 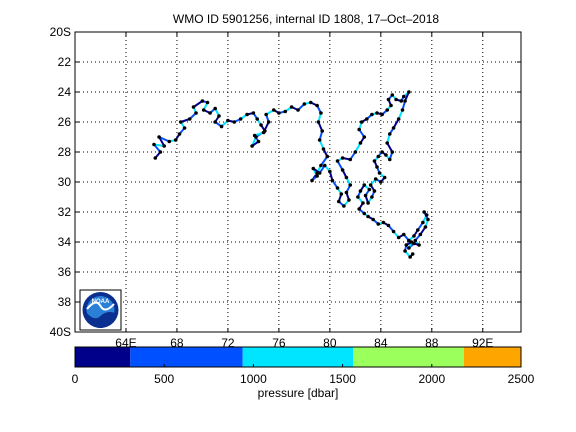 I want to click on colorbar: 0 500 1000 1500 2000 2500 pressure [dbar], so click(x=303, y=373).